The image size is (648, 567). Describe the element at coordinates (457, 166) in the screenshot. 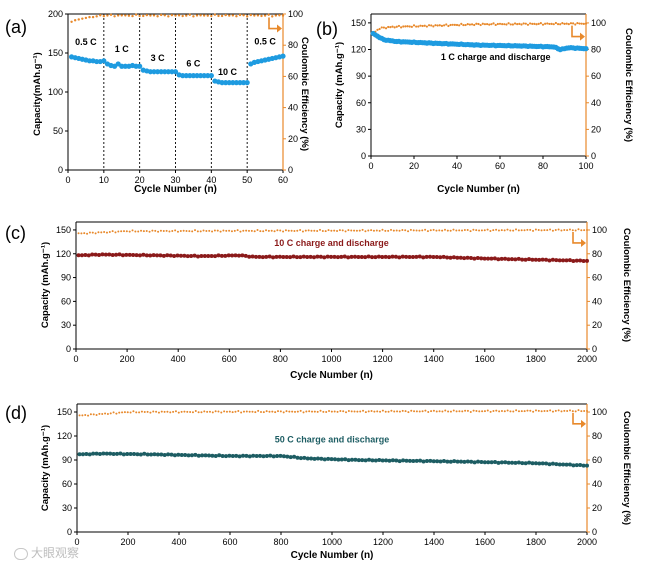

I see `x-tick-label: 40` at that location.